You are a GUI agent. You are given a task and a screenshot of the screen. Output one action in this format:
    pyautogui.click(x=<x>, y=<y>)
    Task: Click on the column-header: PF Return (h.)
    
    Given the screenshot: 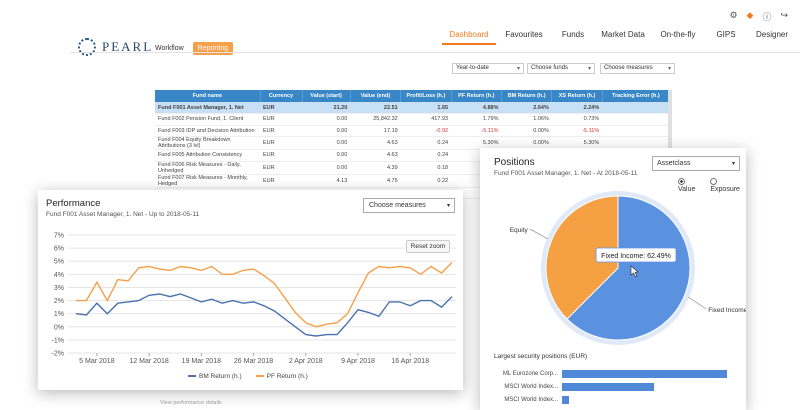 What is the action you would take?
    pyautogui.click(x=476, y=96)
    